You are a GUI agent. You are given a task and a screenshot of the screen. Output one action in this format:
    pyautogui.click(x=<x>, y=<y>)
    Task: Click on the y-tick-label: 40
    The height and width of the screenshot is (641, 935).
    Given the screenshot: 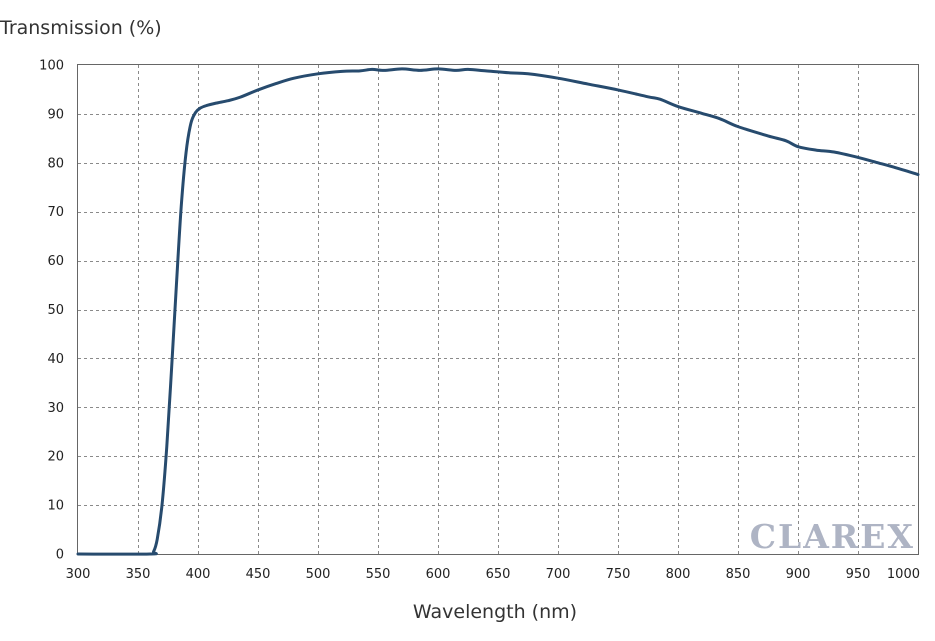 What is the action you would take?
    pyautogui.click(x=55, y=359)
    